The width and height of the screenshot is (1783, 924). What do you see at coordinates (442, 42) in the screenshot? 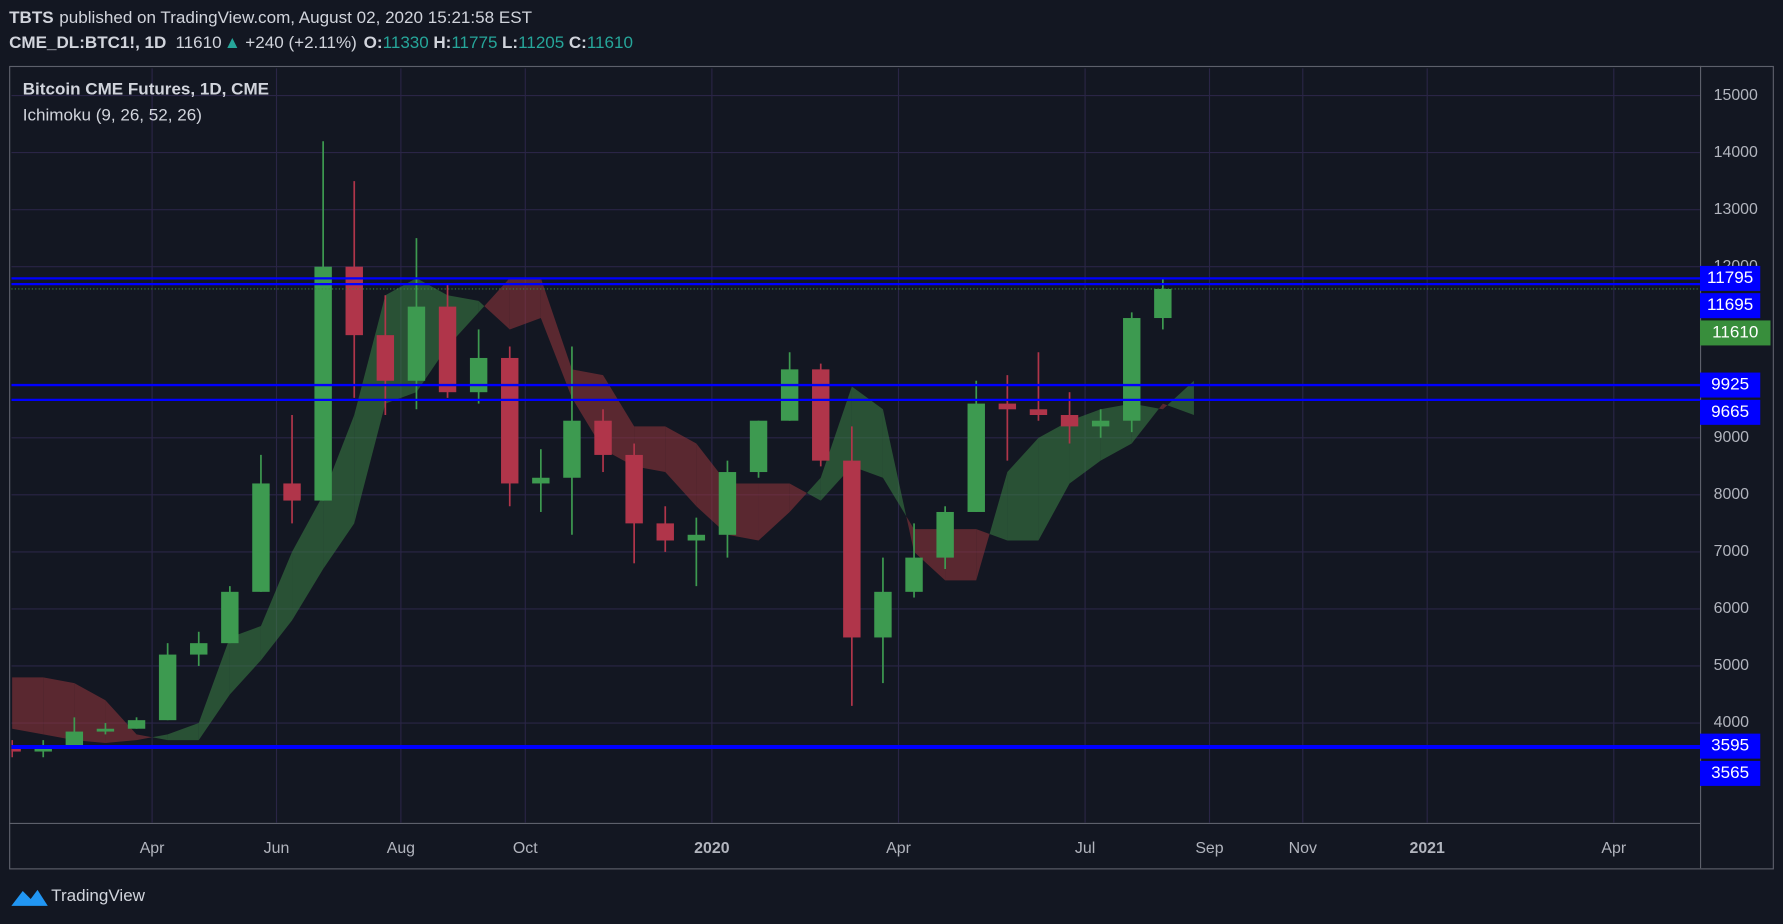
I see `ohlc-label: H:` at bounding box center [442, 42].